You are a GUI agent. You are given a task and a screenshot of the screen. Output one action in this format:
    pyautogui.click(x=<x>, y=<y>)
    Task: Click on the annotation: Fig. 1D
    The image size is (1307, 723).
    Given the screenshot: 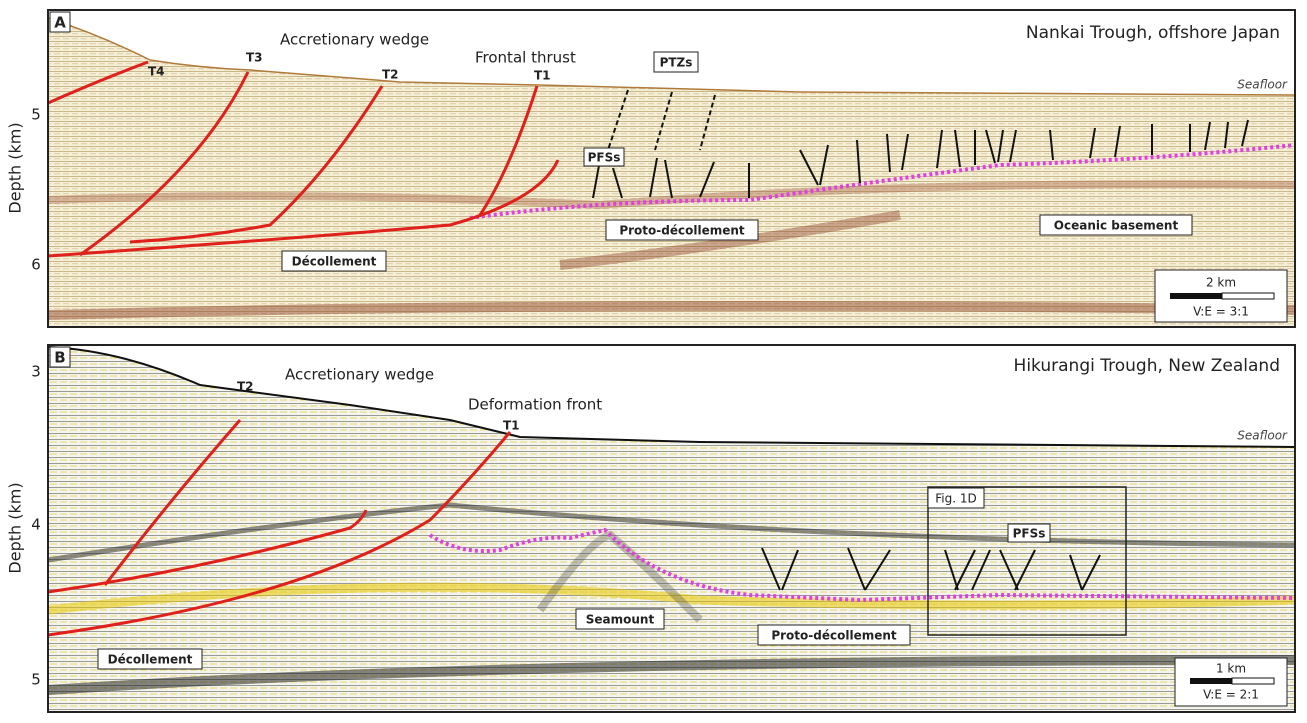 What is the action you would take?
    pyautogui.click(x=955, y=499)
    